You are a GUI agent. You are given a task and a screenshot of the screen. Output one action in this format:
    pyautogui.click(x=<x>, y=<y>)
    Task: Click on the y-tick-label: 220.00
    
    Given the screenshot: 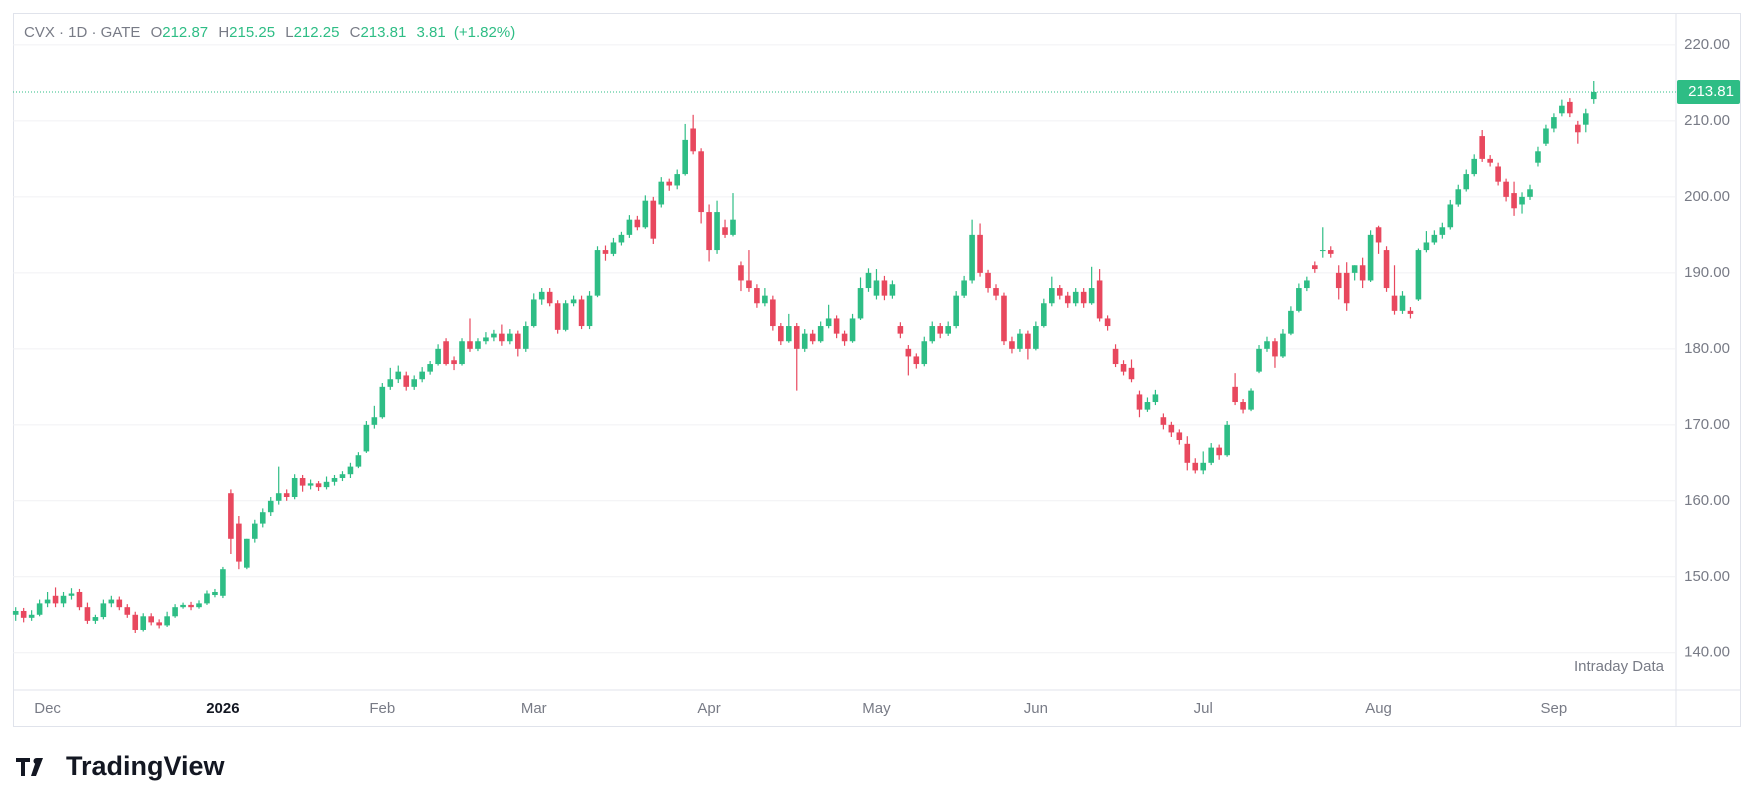 What is the action you would take?
    pyautogui.click(x=1707, y=44)
    